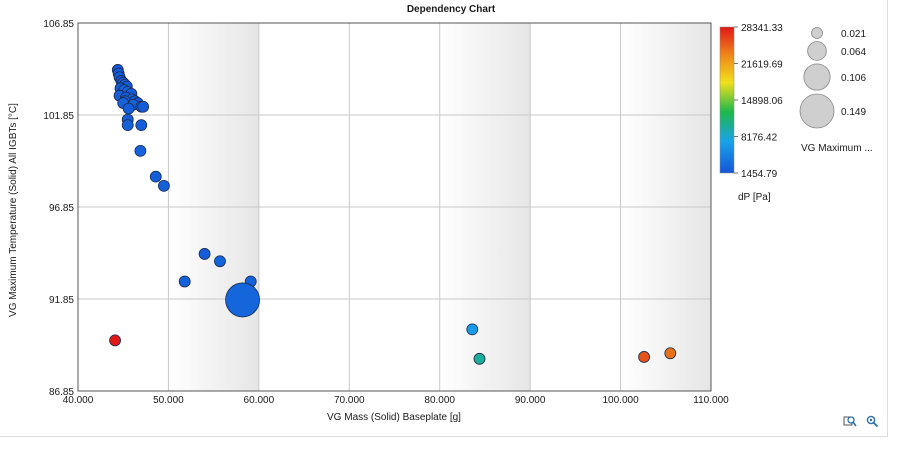 The width and height of the screenshot is (902, 452). I want to click on x-tick-label: 90.000, so click(530, 400).